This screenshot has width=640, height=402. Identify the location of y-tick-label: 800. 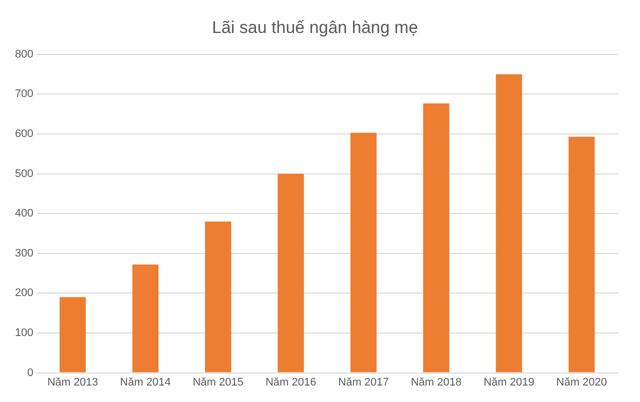
(24, 54).